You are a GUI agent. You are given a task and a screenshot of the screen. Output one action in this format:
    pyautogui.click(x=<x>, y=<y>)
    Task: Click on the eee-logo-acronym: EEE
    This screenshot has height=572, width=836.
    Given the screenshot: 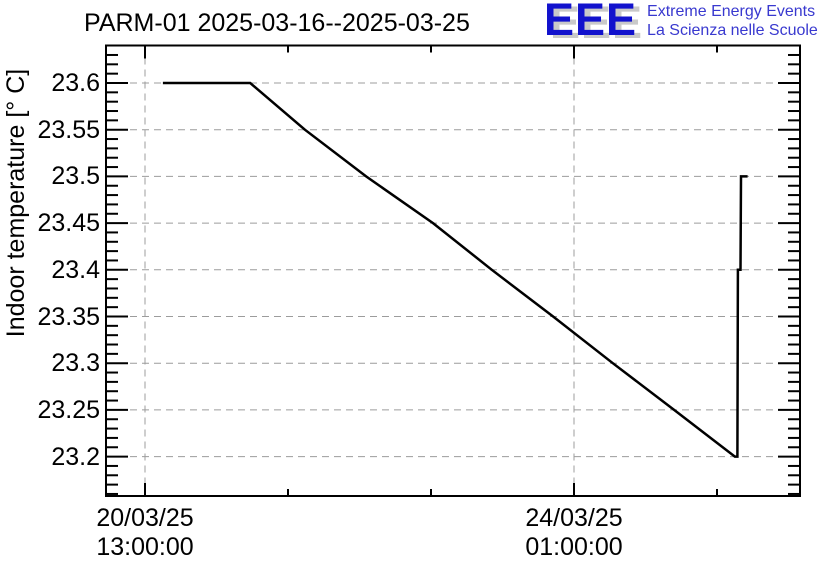 What is the action you would take?
    pyautogui.click(x=591, y=22)
    